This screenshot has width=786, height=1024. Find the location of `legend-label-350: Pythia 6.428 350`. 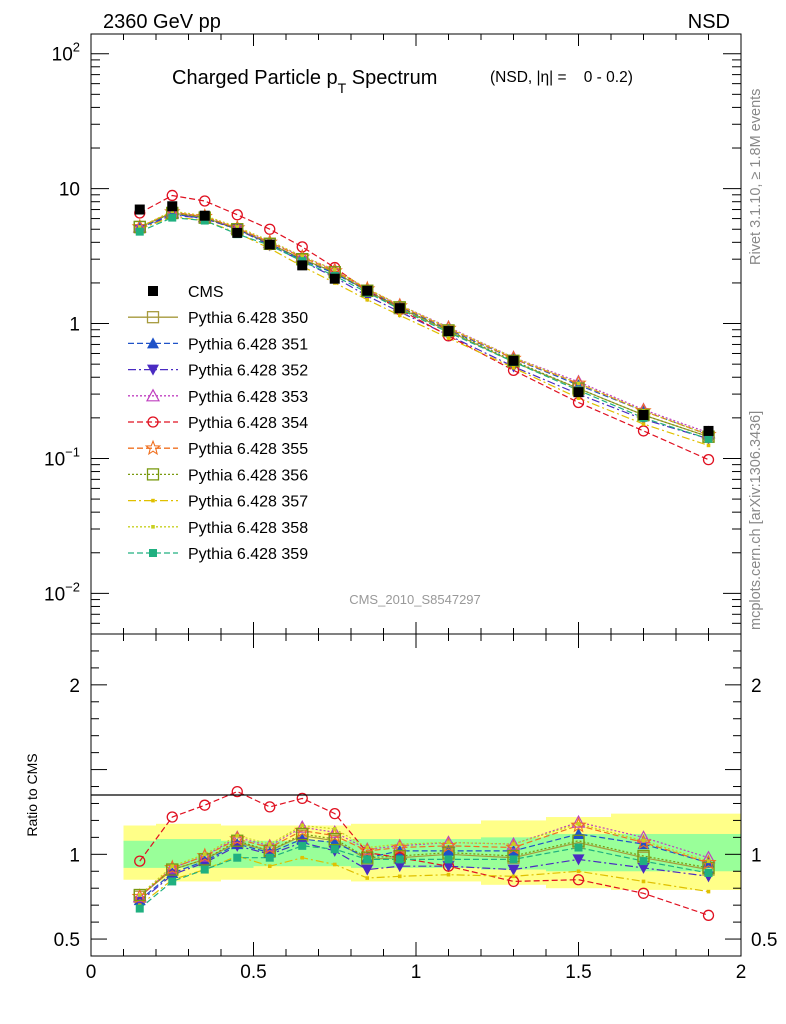

legend-label-350: Pythia 6.428 350 is located at coordinates (248, 318).